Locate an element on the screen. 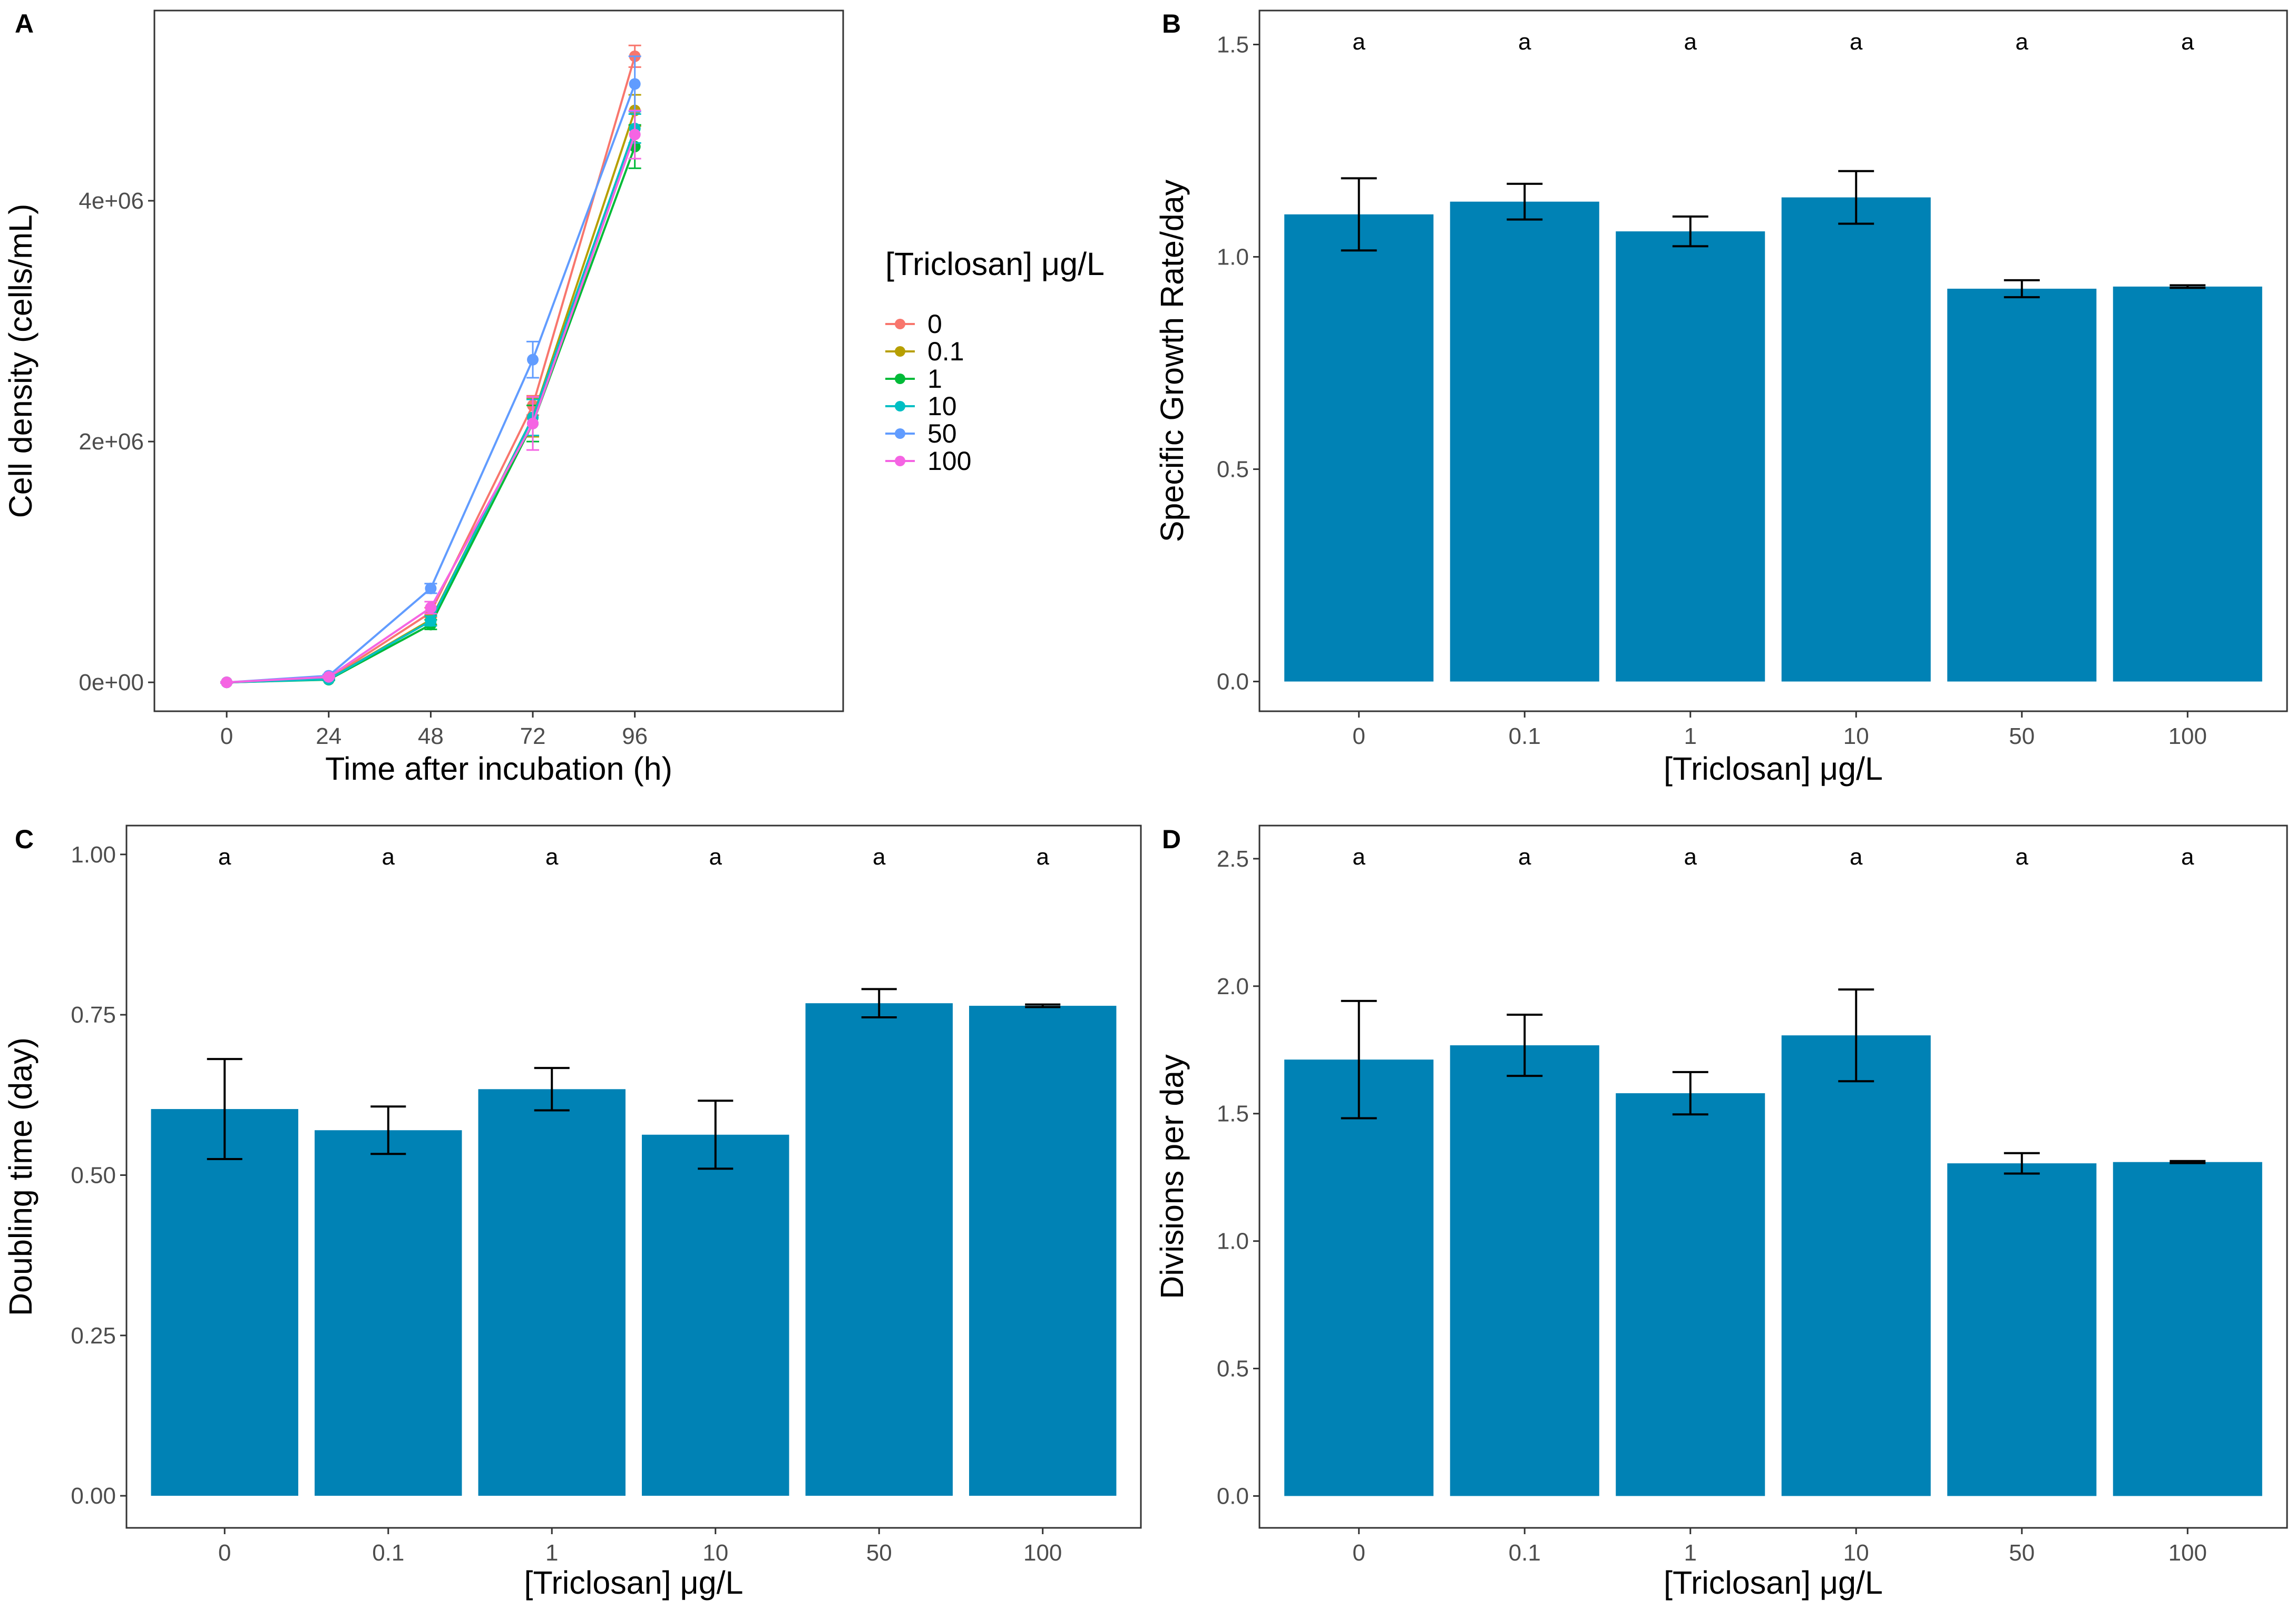  legend-item: 0.1 is located at coordinates (925, 351).